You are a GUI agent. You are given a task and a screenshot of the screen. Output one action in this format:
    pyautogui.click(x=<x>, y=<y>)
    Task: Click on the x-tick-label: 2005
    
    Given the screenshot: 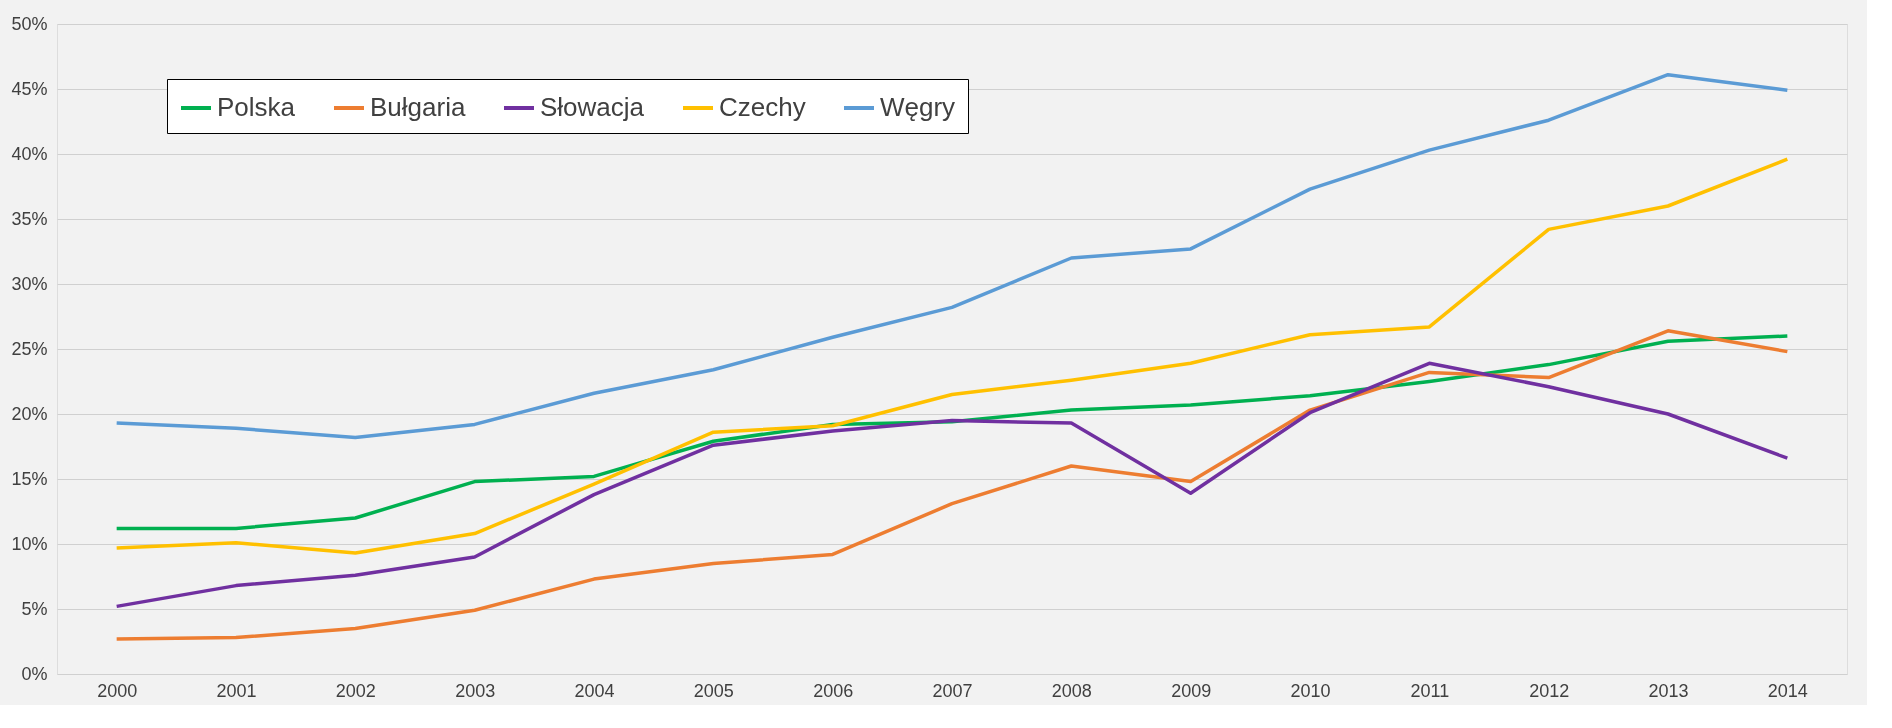 What is the action you would take?
    pyautogui.click(x=713, y=690)
    